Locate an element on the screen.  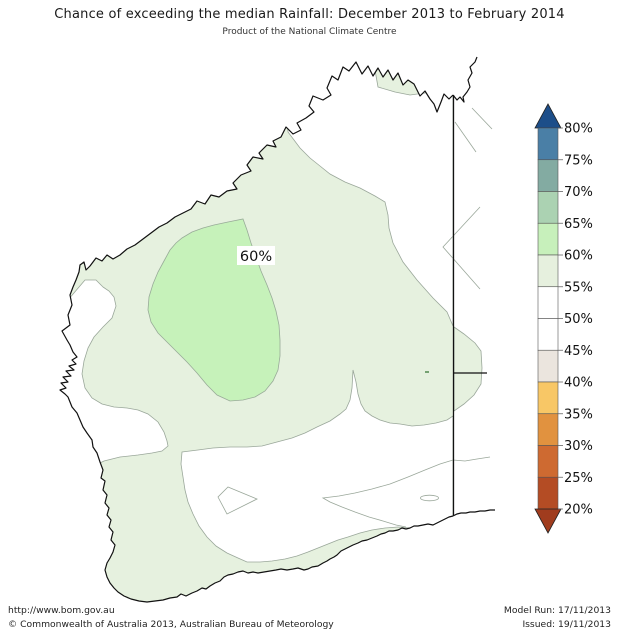
white-region-west-coast is located at coordinates (114, 375).